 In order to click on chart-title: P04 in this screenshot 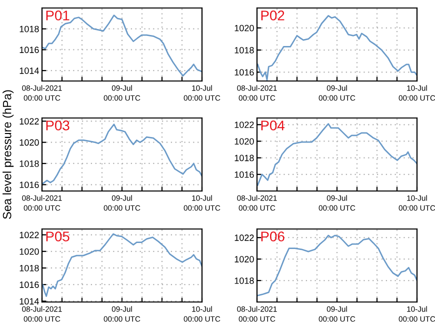, I will do `click(273, 125)`.